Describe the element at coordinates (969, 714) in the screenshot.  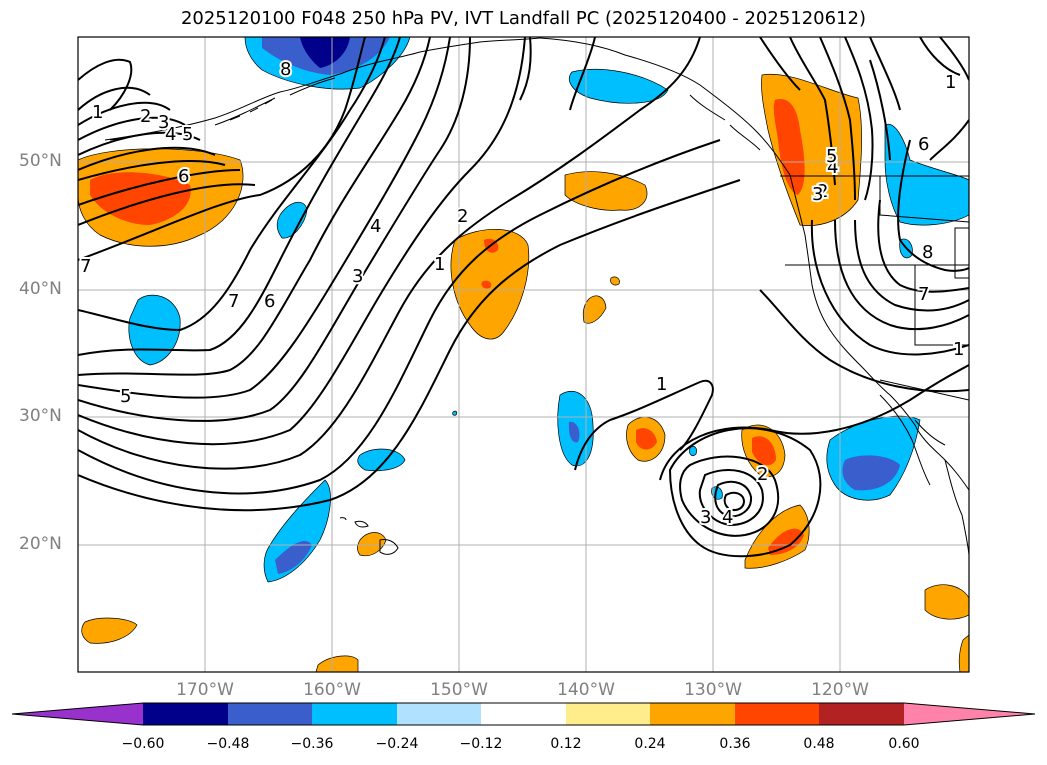
I see `colorbar-extend-max` at that location.